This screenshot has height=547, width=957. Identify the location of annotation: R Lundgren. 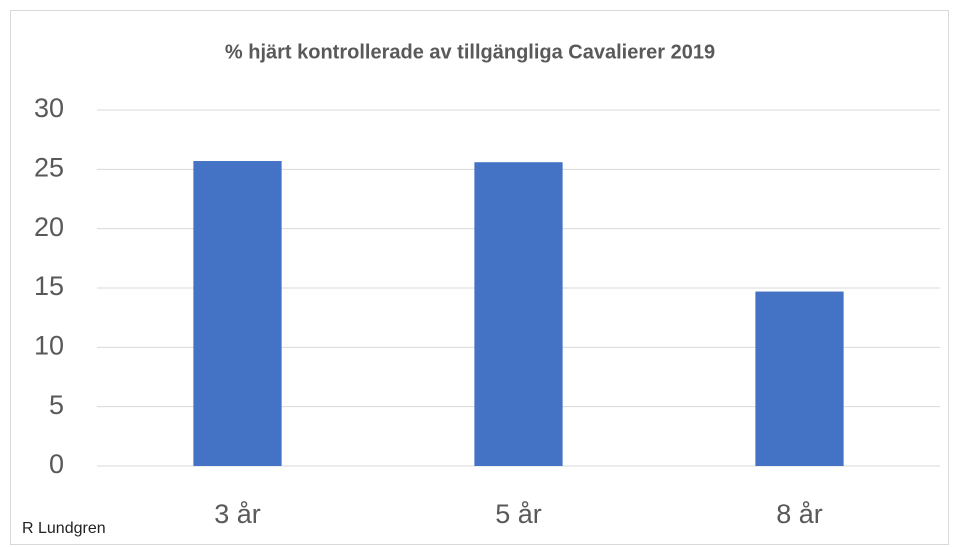
(64, 528).